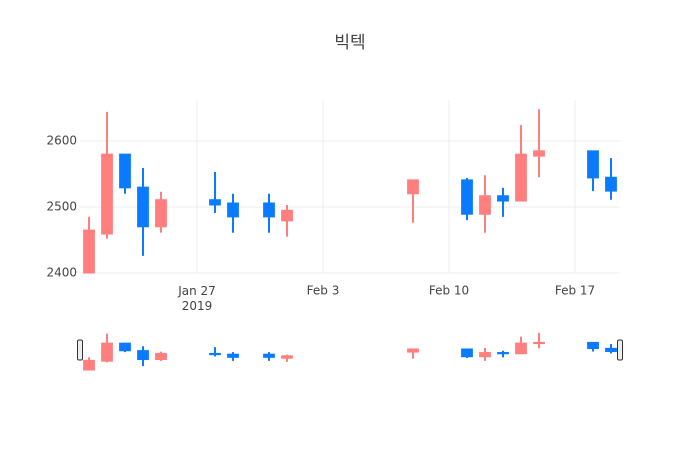 This screenshot has width=700, height=454. I want to click on y-tick-label: 2500, so click(61, 206).